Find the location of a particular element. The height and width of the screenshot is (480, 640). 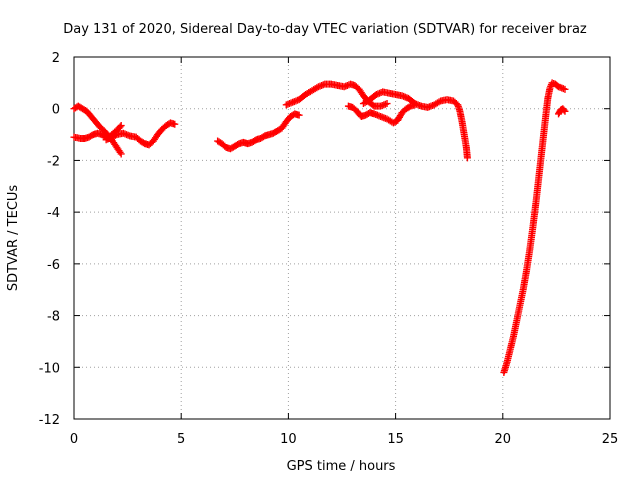

y-tick-label: -10 is located at coordinates (49, 368).